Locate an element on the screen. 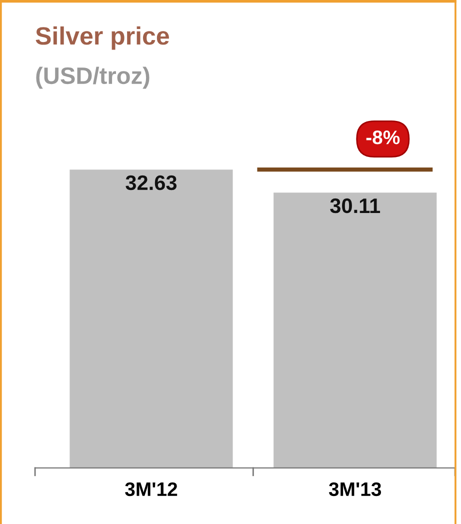 The height and width of the screenshot is (524, 461). chart-subtitle: (USD/troz) is located at coordinates (93, 77).